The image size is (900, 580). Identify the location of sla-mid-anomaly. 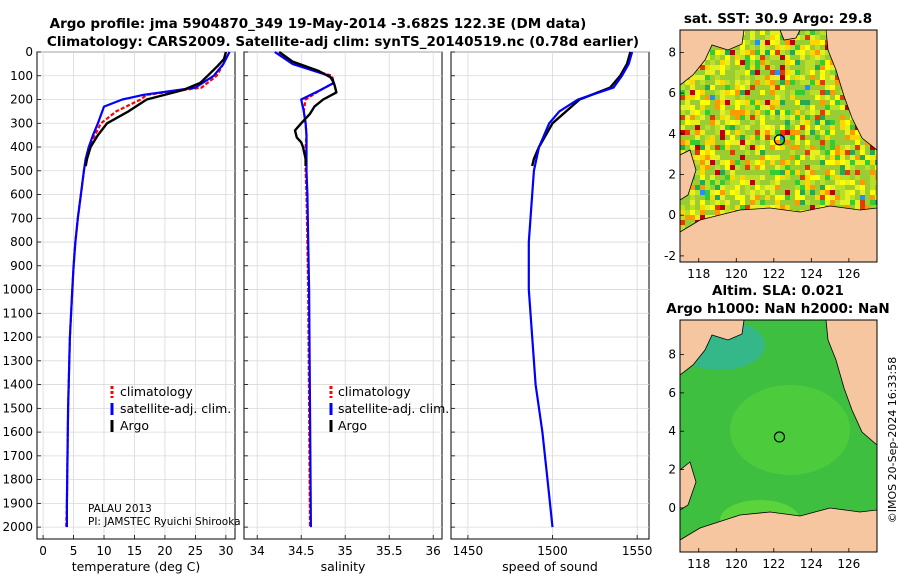
(790, 430).